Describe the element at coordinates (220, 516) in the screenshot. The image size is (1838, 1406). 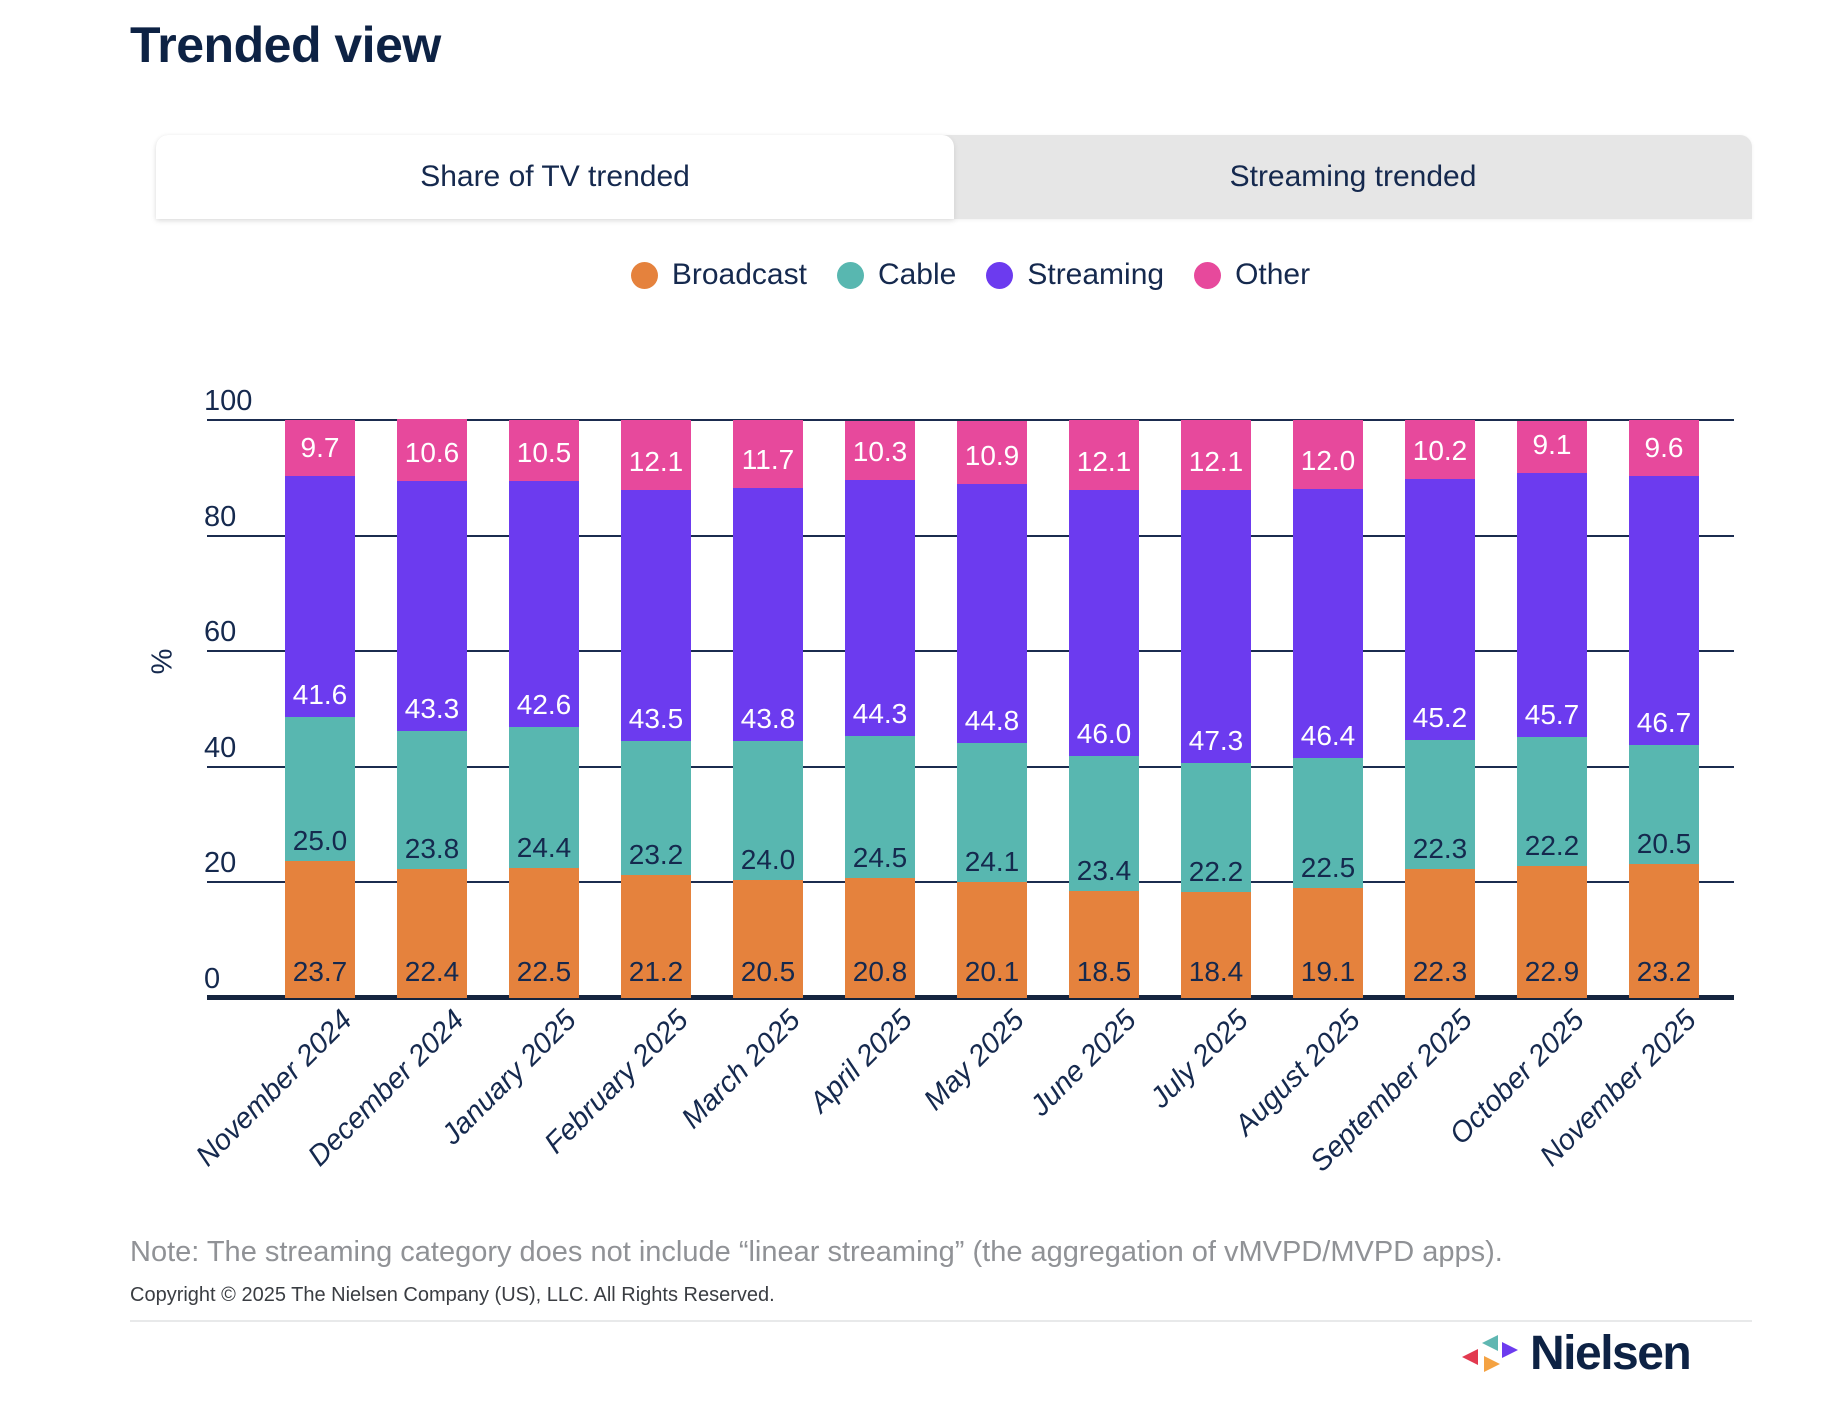
I see `y-tick-label: 80` at that location.